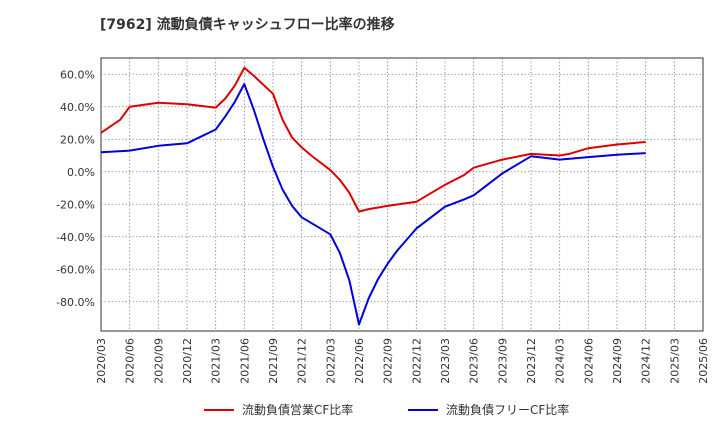 The height and width of the screenshot is (440, 720). What do you see at coordinates (502, 361) in the screenshot?
I see `x-tick-label: 2023/09` at bounding box center [502, 361].